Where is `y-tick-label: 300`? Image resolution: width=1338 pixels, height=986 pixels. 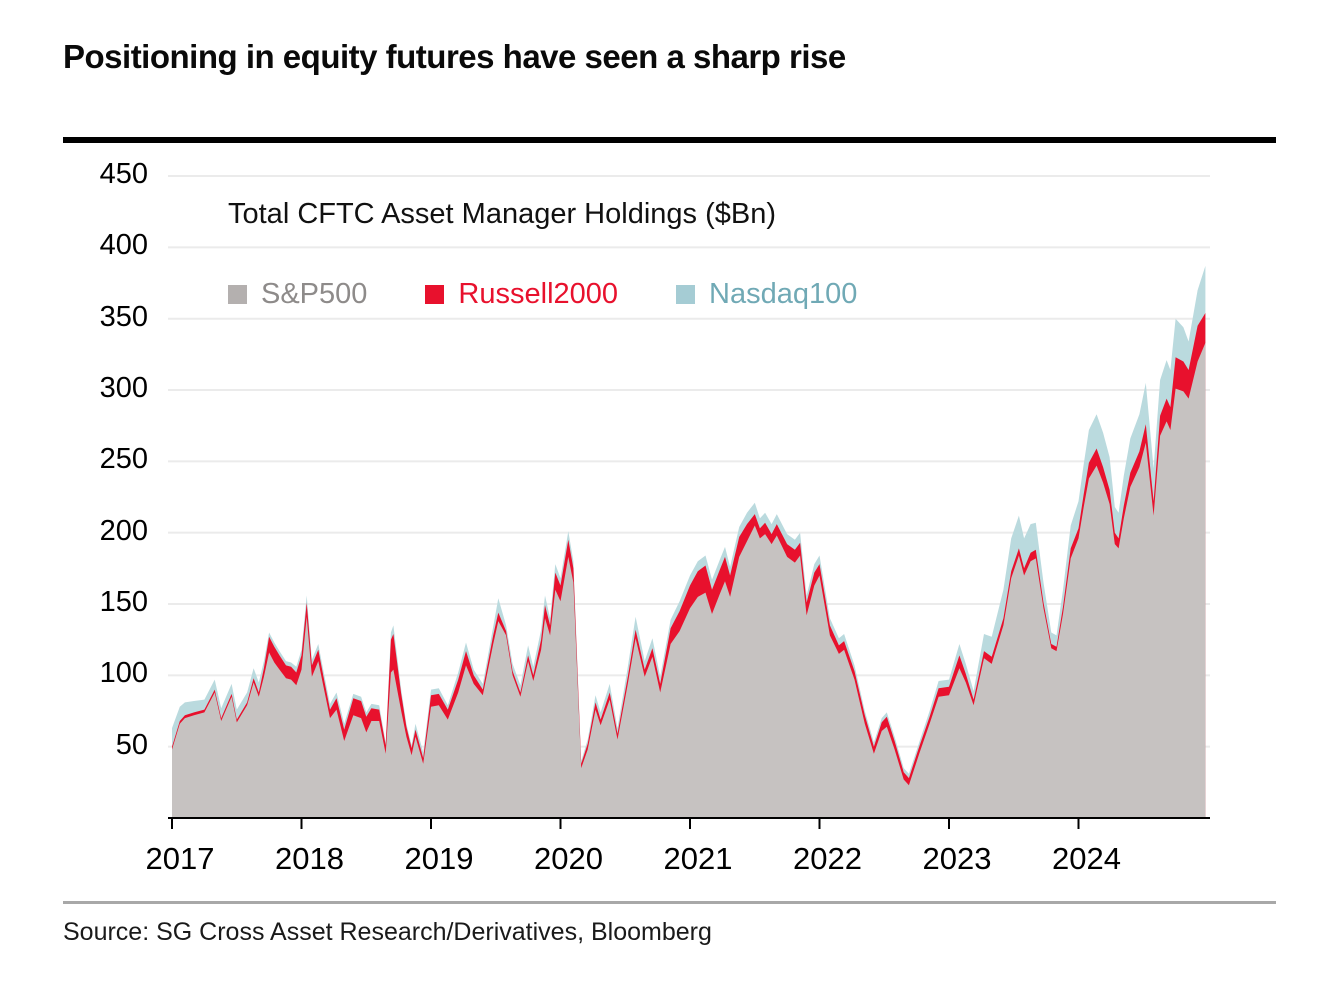 y-tick-label: 300 is located at coordinates (123, 388).